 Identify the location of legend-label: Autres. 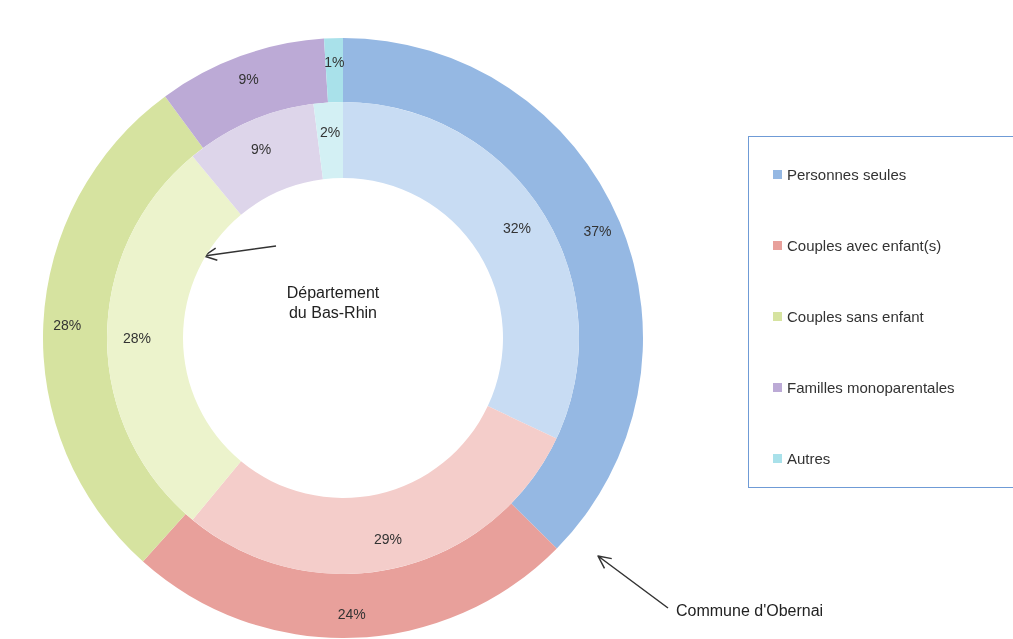
(809, 458).